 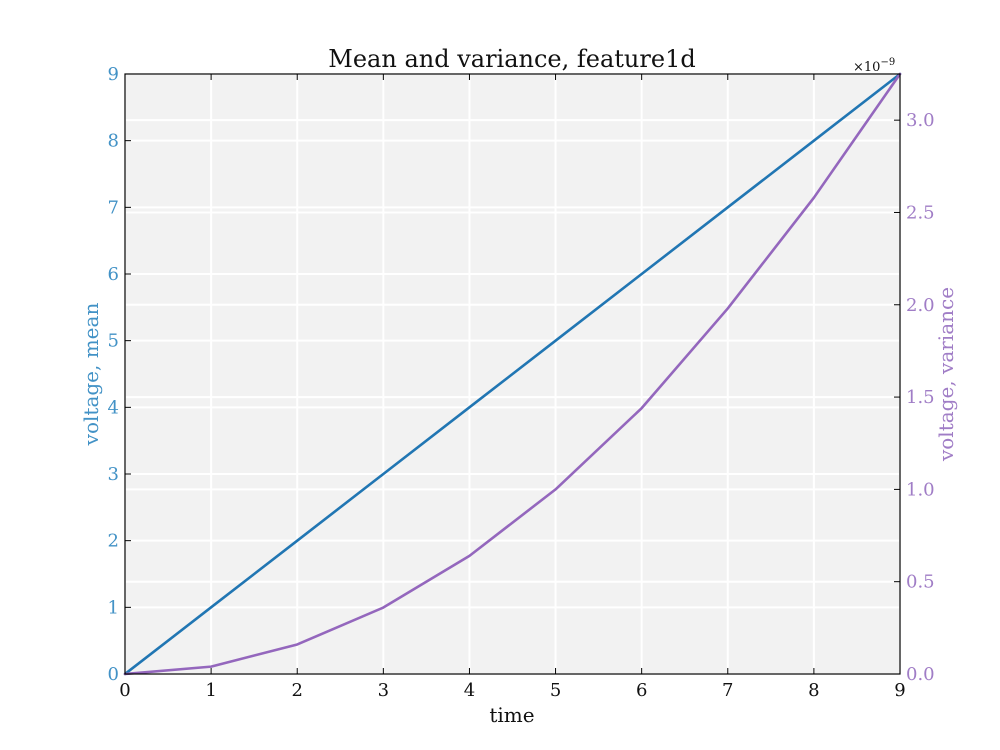 What do you see at coordinates (119, 374) in the screenshot?
I see `y-axis-ticks: 0 1 2 3 4 5 6 7 8 9` at bounding box center [119, 374].